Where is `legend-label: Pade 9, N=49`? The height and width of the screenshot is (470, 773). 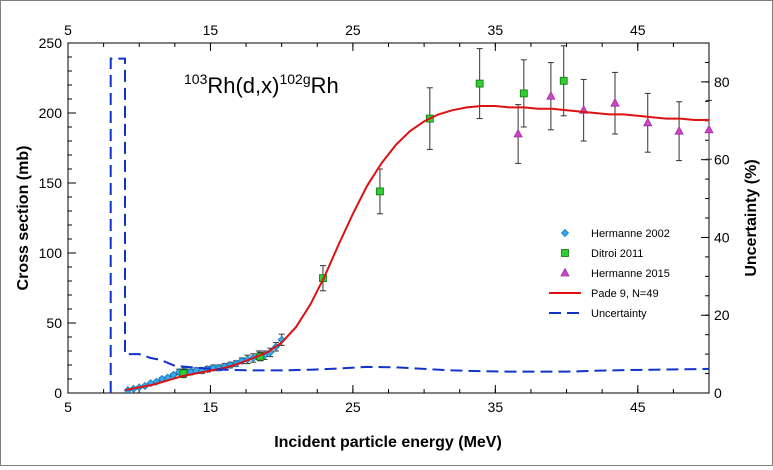 legend-label: Pade 9, N=49 is located at coordinates (625, 294).